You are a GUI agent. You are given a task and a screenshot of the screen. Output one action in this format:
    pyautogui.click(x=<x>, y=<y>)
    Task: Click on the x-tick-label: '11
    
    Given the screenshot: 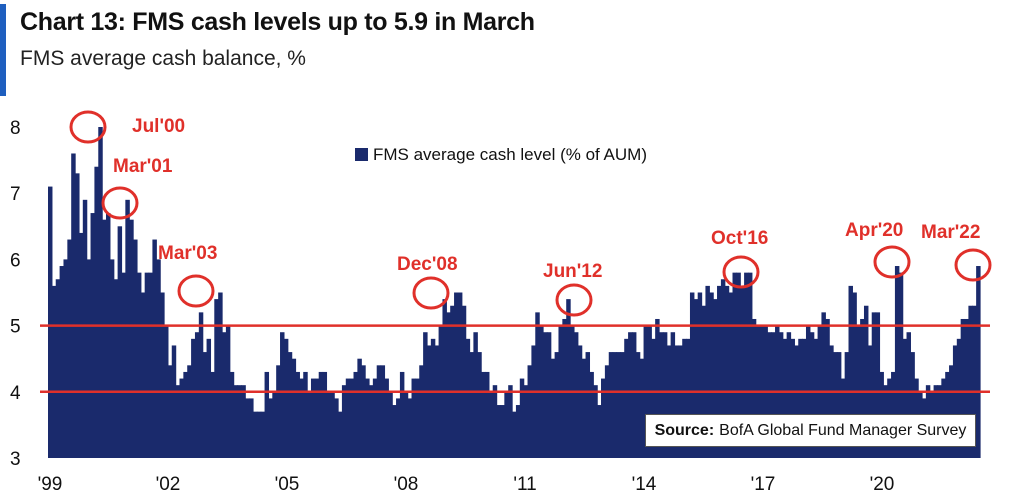 What is the action you would take?
    pyautogui.click(x=524, y=484)
    